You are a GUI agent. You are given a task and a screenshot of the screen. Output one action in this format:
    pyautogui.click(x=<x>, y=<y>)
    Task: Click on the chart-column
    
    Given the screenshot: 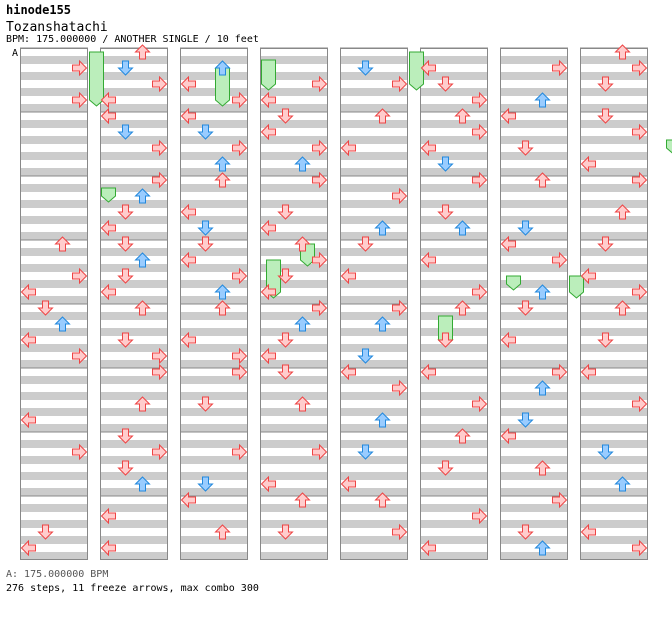 What is the action you would take?
    pyautogui.click(x=454, y=303)
    